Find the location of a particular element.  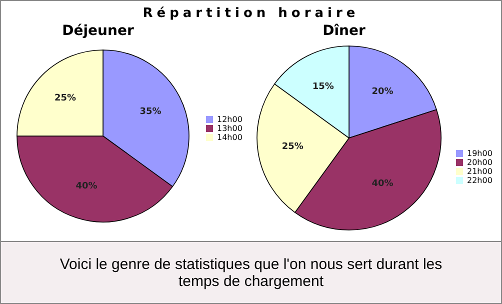

data-label: 35% is located at coordinates (151, 111).